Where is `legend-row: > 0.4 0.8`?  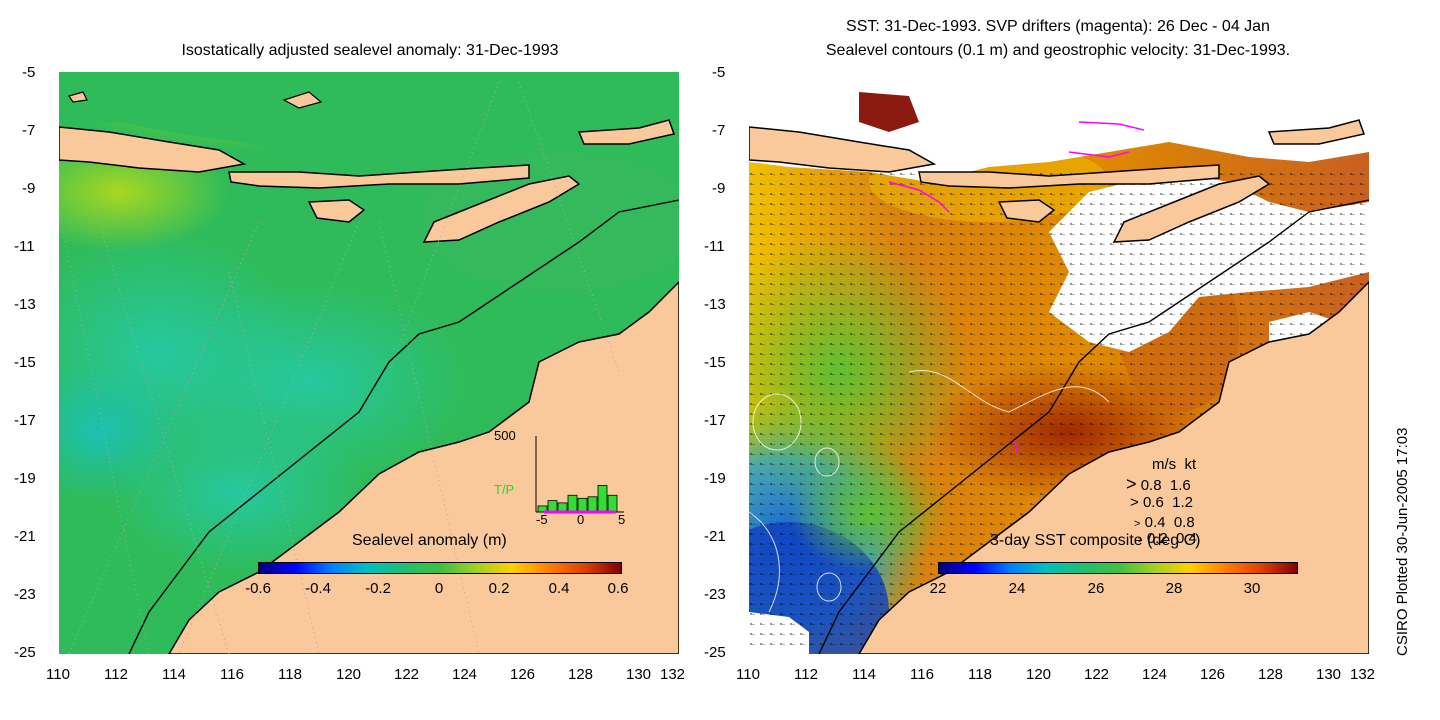 legend-row: > 0.4 0.8 is located at coordinates (1164, 522).